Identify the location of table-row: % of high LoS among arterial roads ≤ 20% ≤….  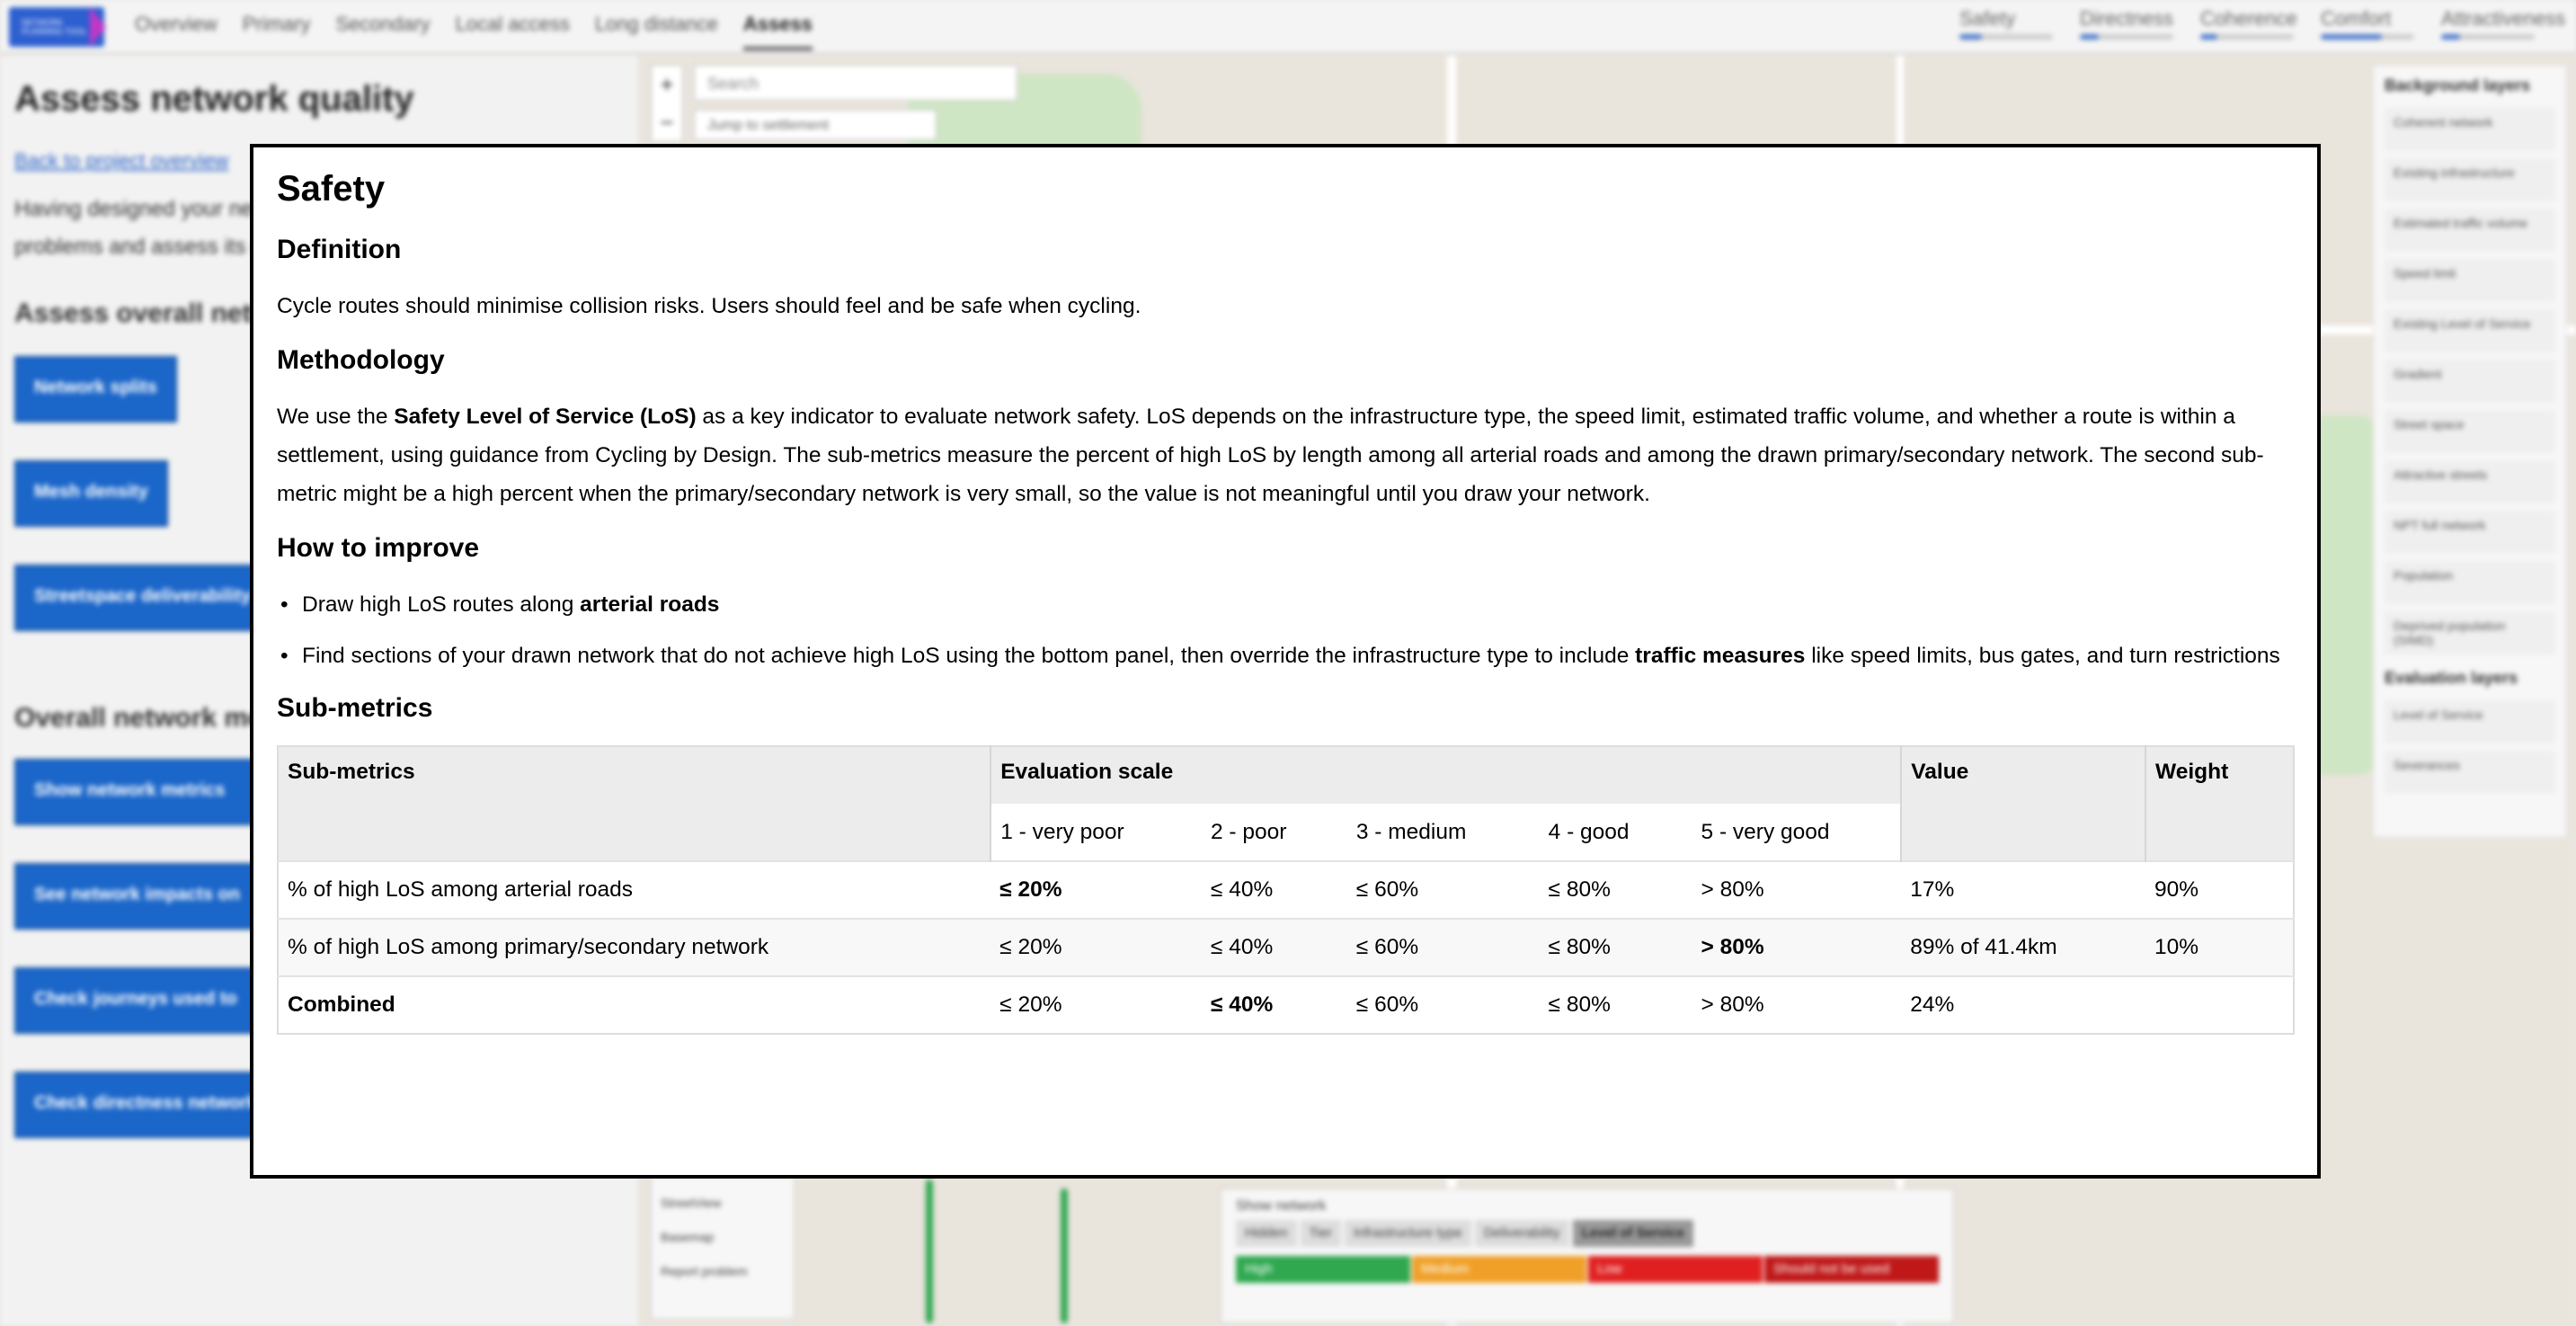
(1286, 890).